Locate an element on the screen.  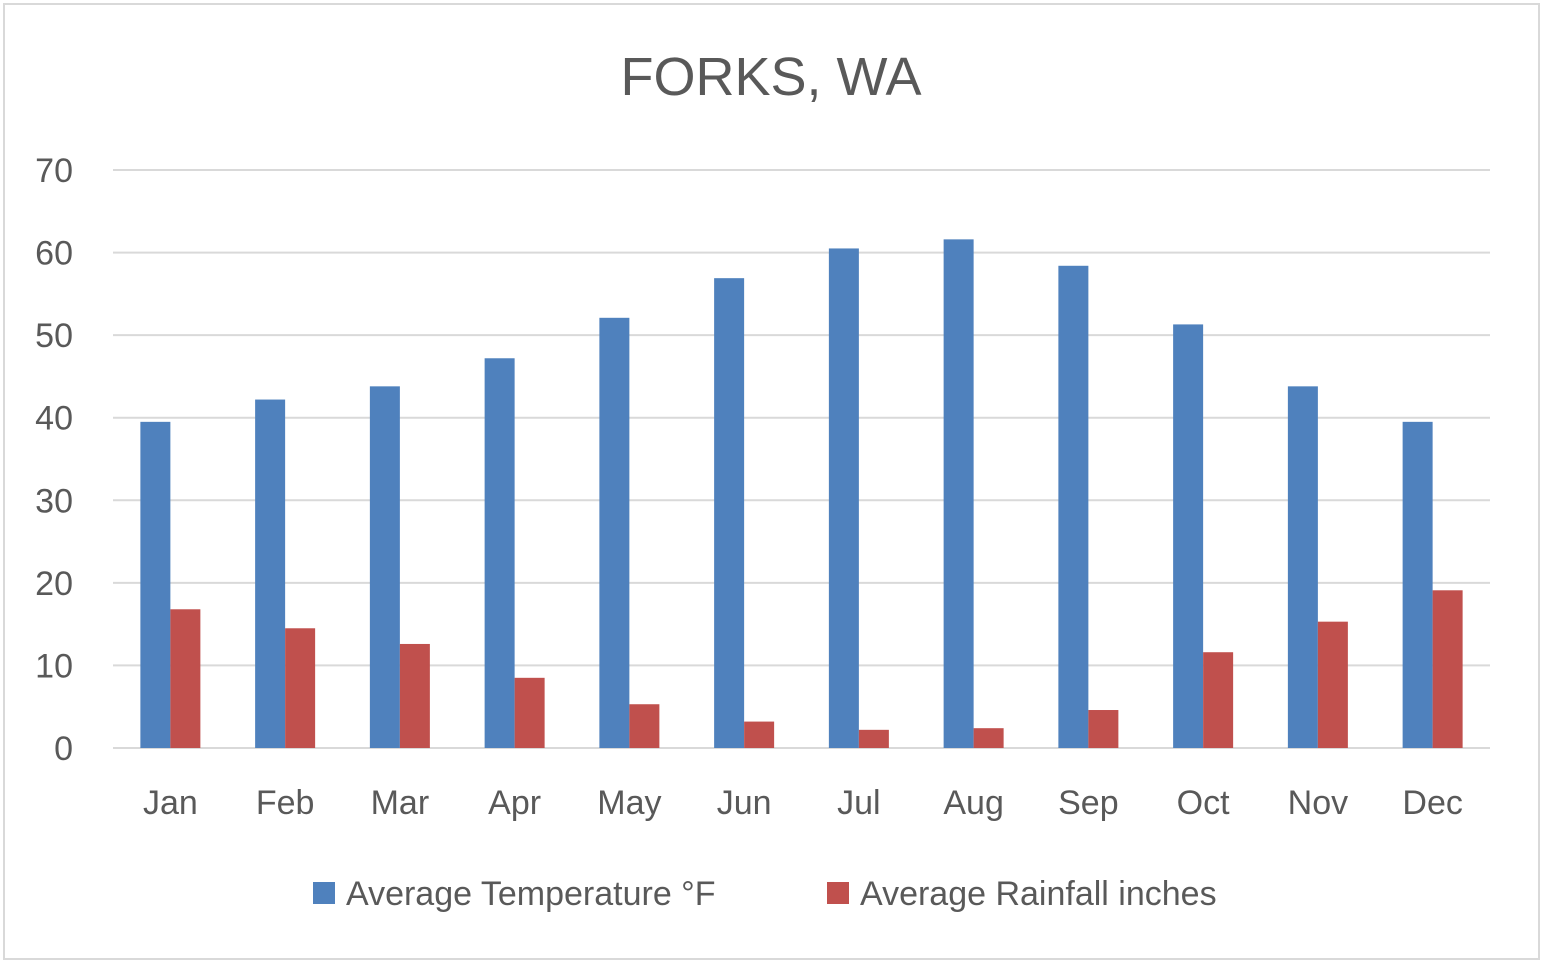
y-tick-label: 20 is located at coordinates (54, 584).